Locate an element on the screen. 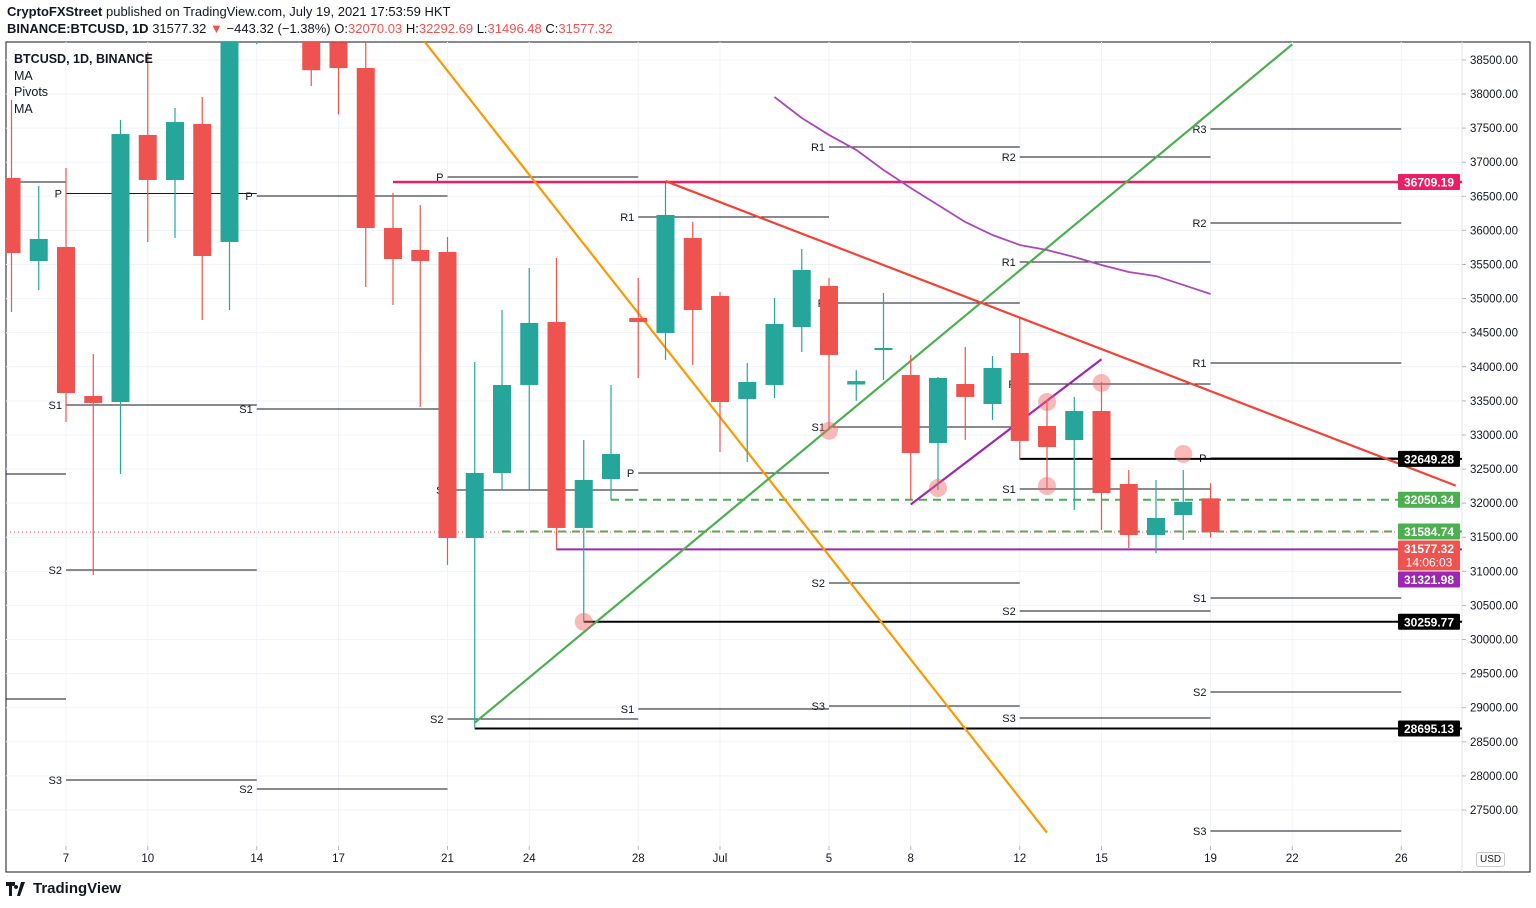 This screenshot has height=908, width=1536. legend-item-pivots: Pivots is located at coordinates (31, 92).